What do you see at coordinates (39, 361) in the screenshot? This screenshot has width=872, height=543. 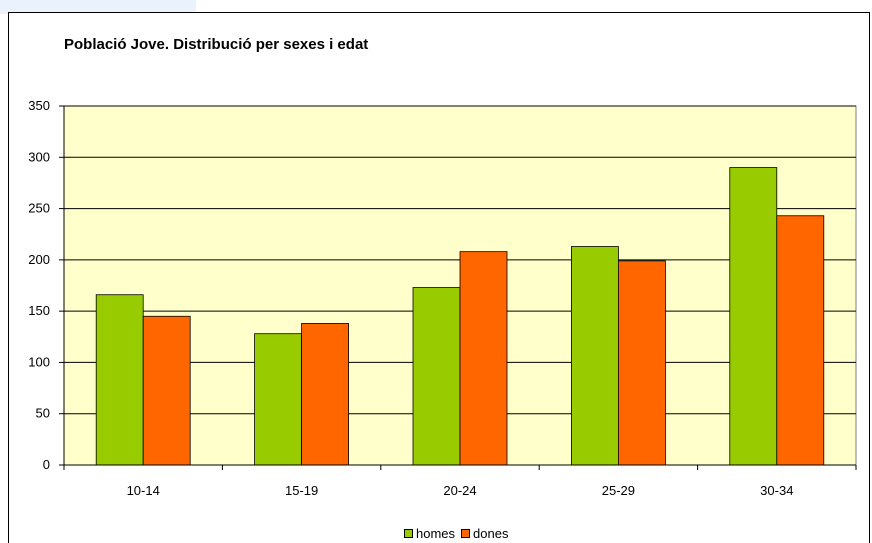 I see `y-tick-label: 100` at bounding box center [39, 361].